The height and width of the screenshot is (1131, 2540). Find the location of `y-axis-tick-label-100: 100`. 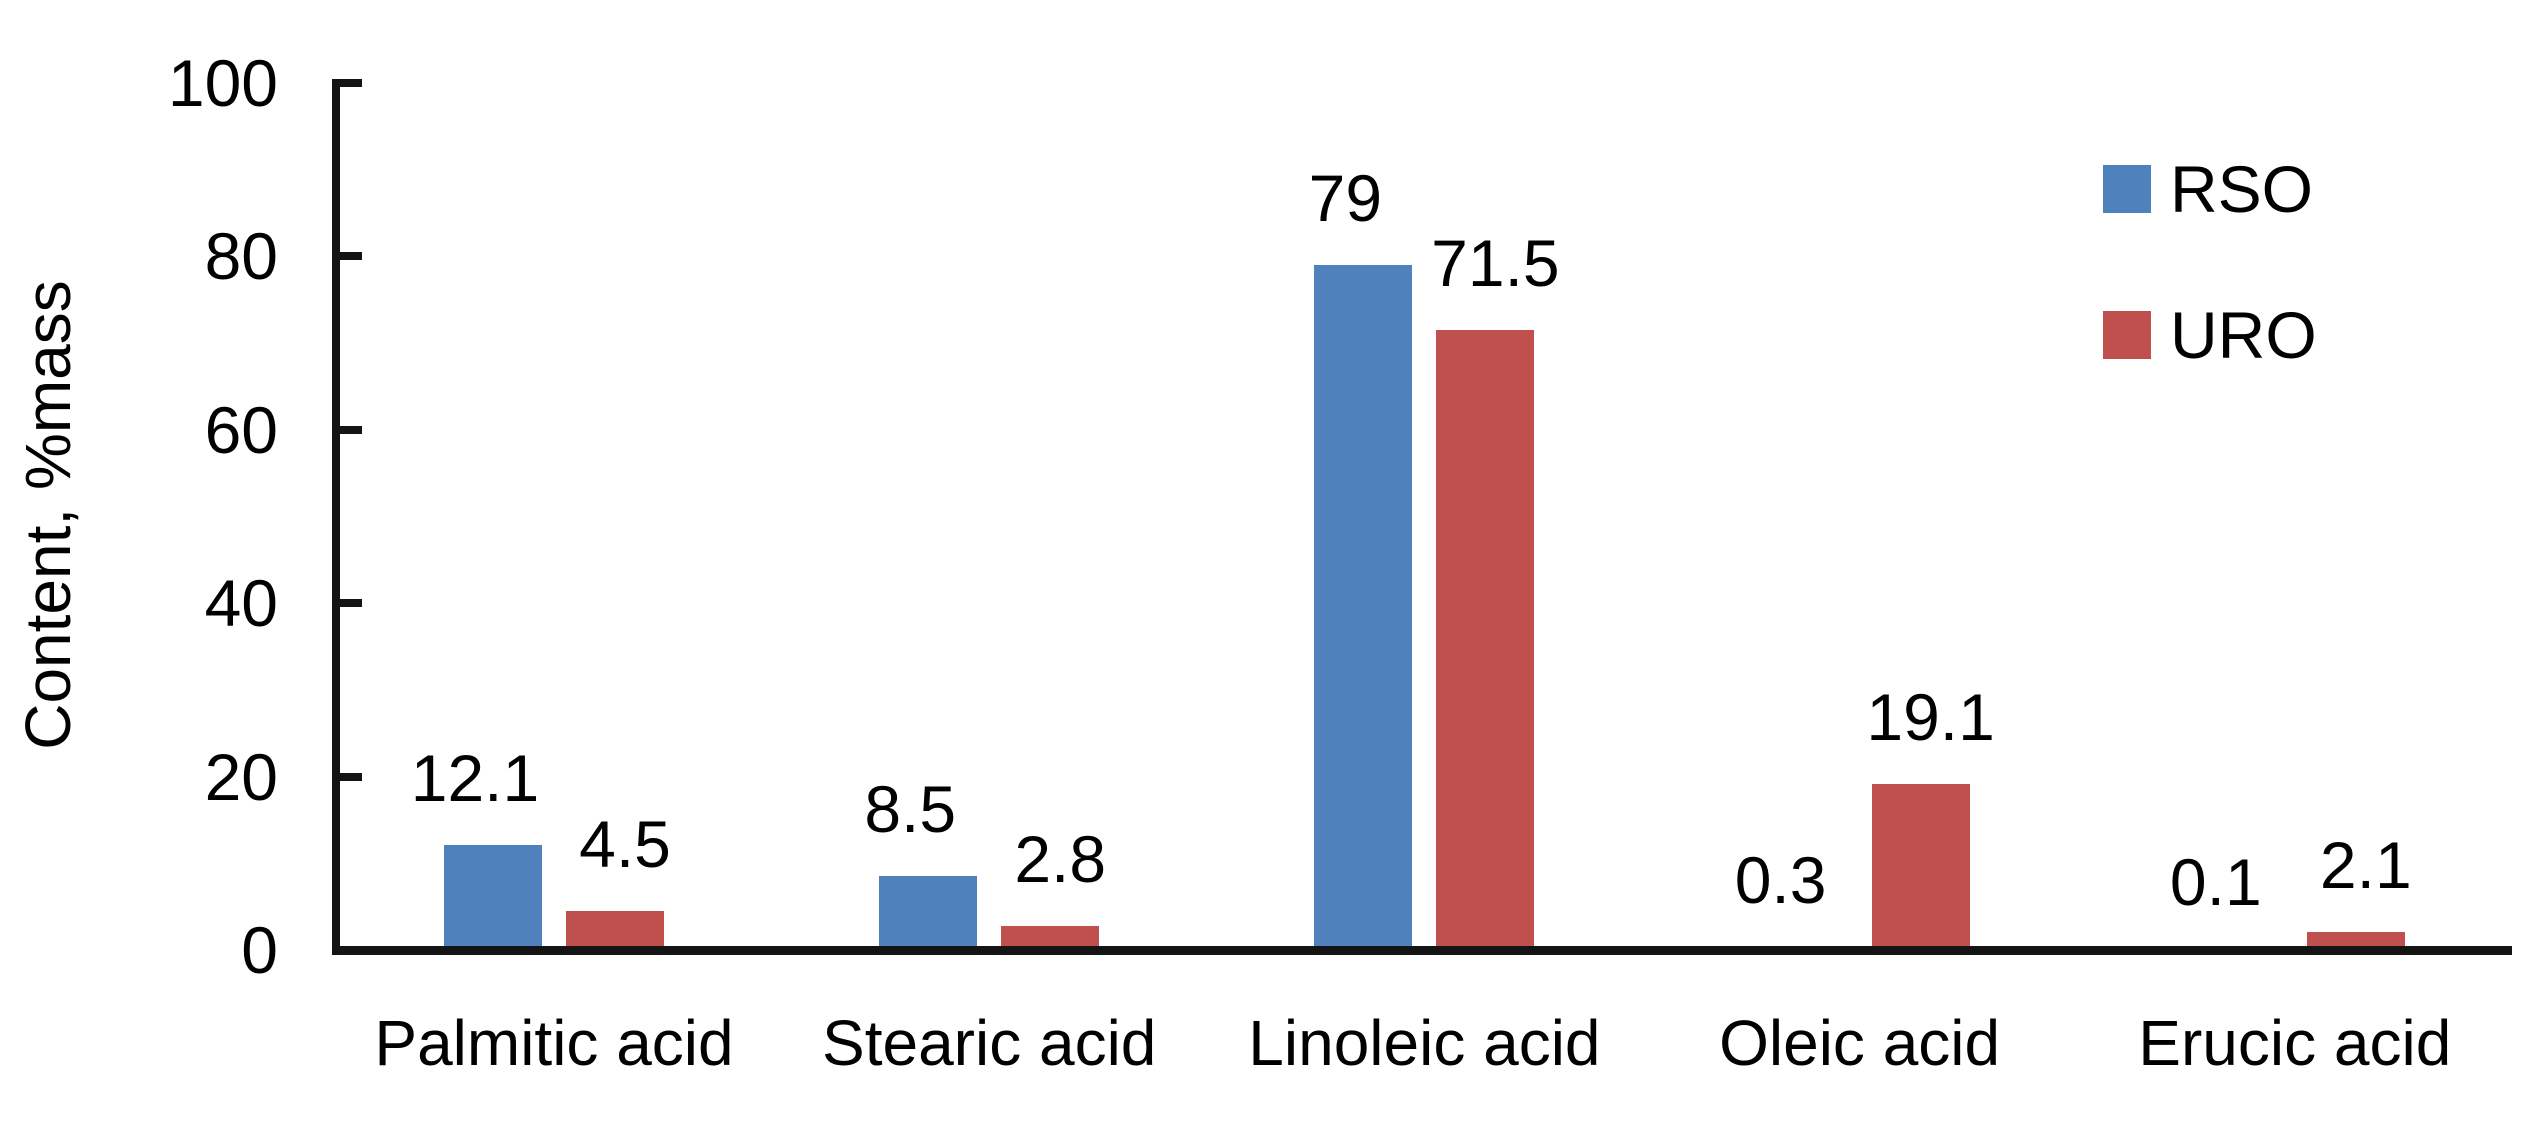

y-axis-tick-label-100: 100 is located at coordinates (222, 83).